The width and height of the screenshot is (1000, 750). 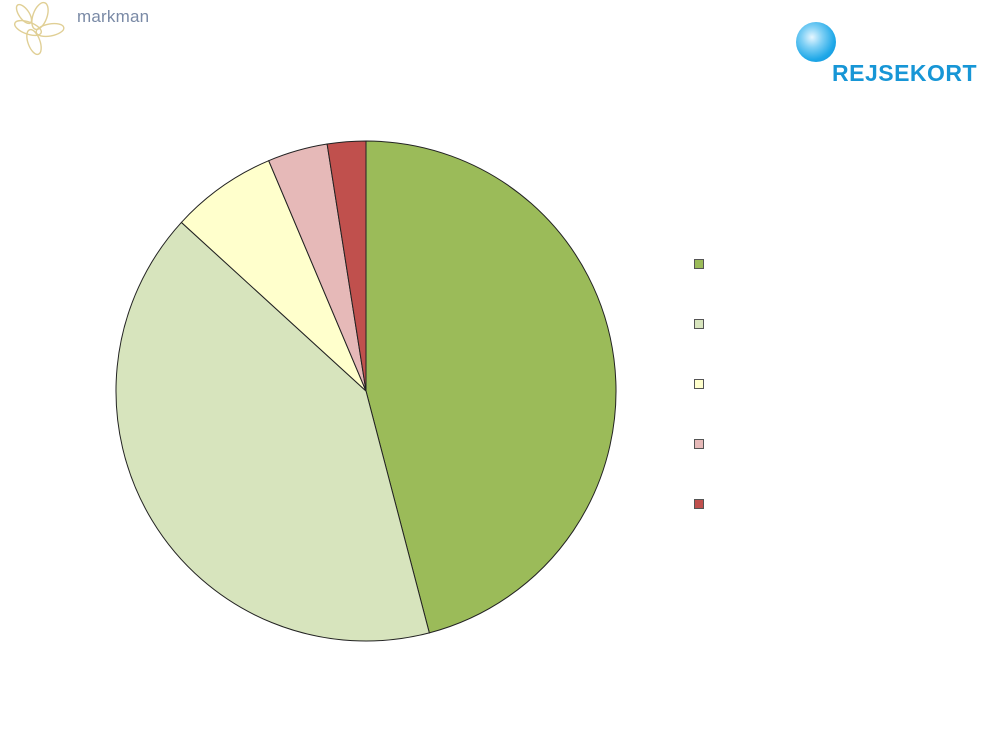 I want to click on markman-logo-text: markman, so click(x=113, y=16).